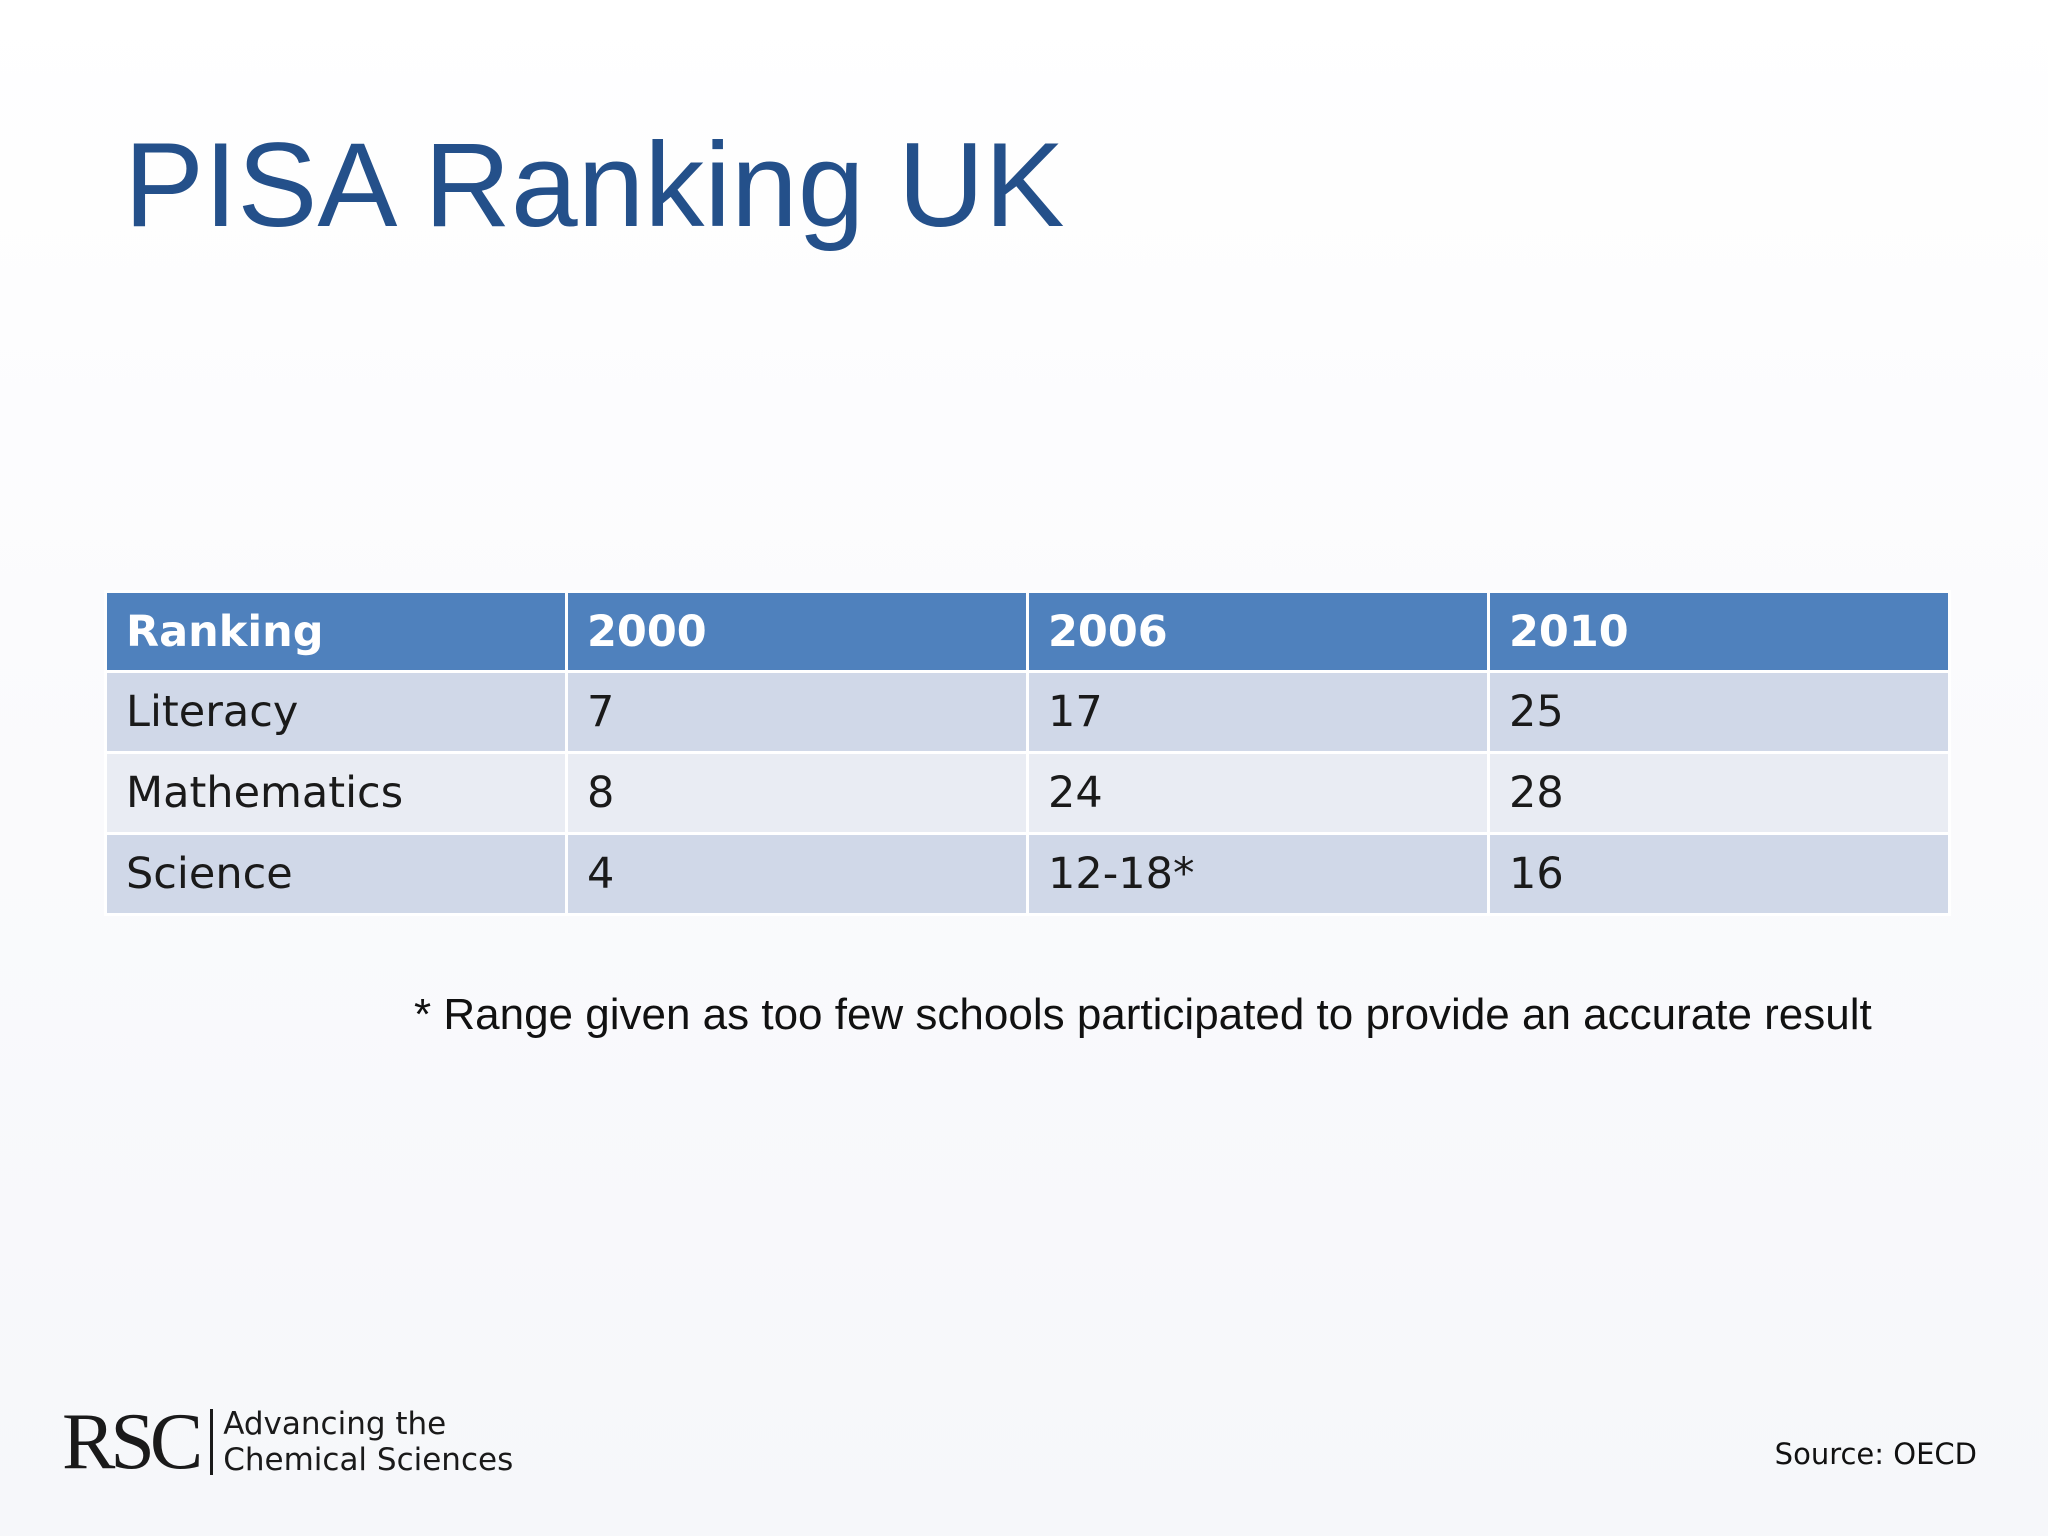  I want to click on slide-title: PISA Ranking UK, so click(594, 185).